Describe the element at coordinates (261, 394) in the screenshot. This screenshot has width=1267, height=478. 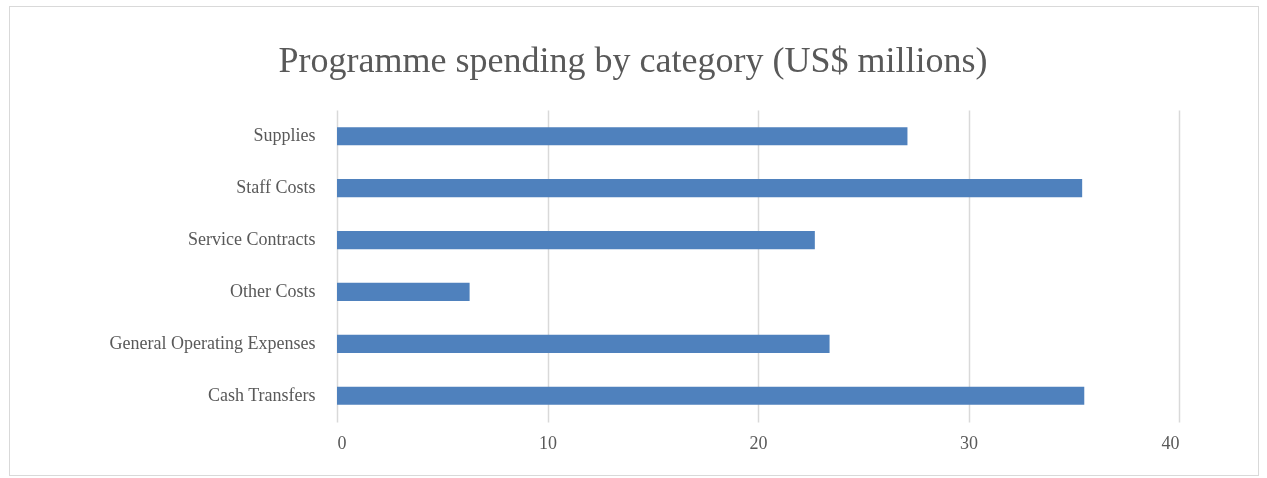
I see `y-tick-label: Cash Transfers` at that location.